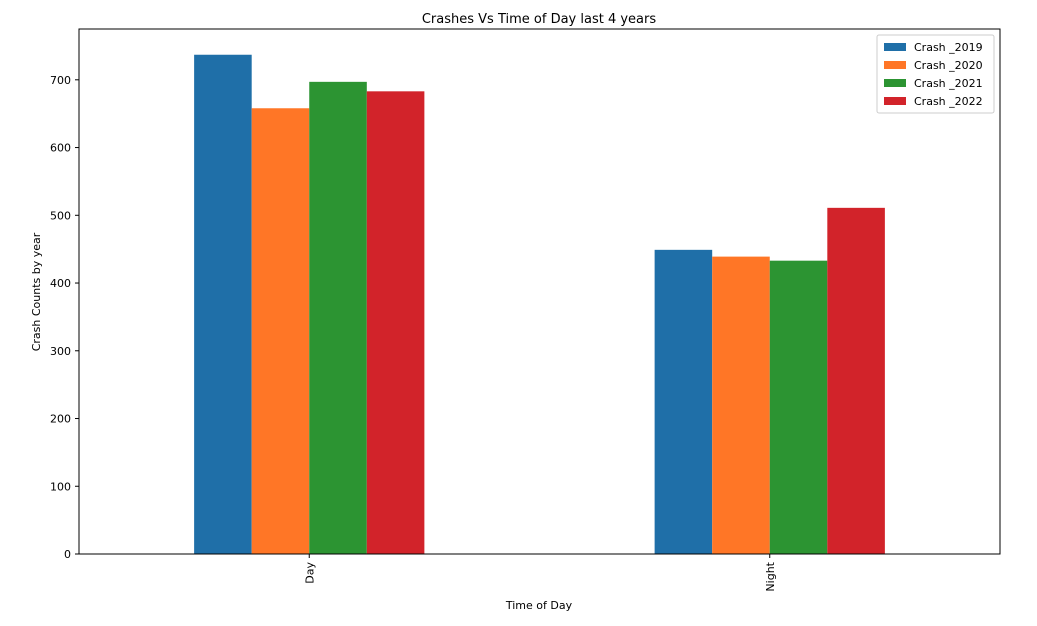  I want to click on legend-label: Crash _2019, so click(948, 47).